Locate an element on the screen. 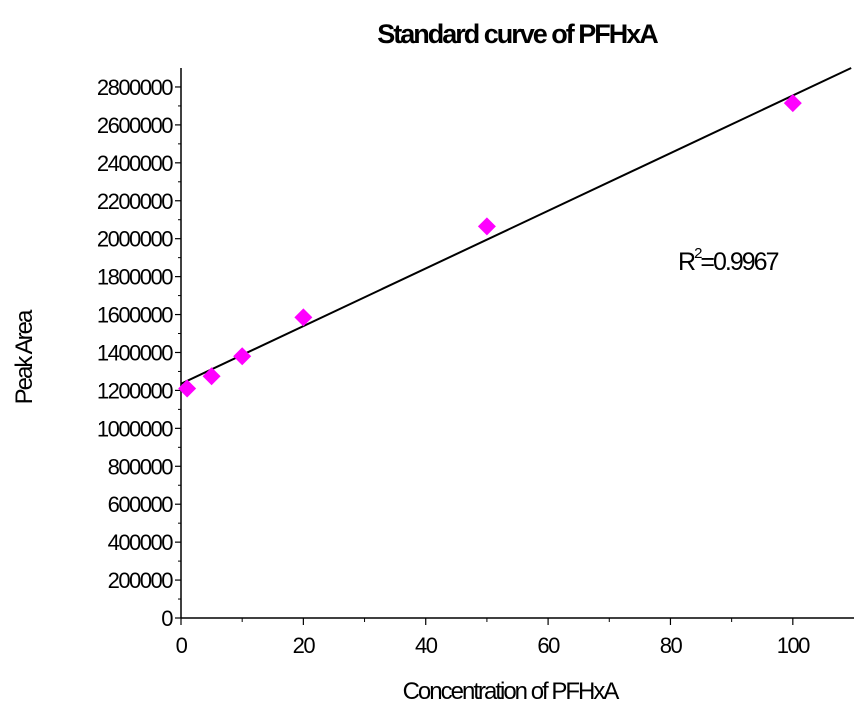  r-squared-superscript: 2 is located at coordinates (698, 253).